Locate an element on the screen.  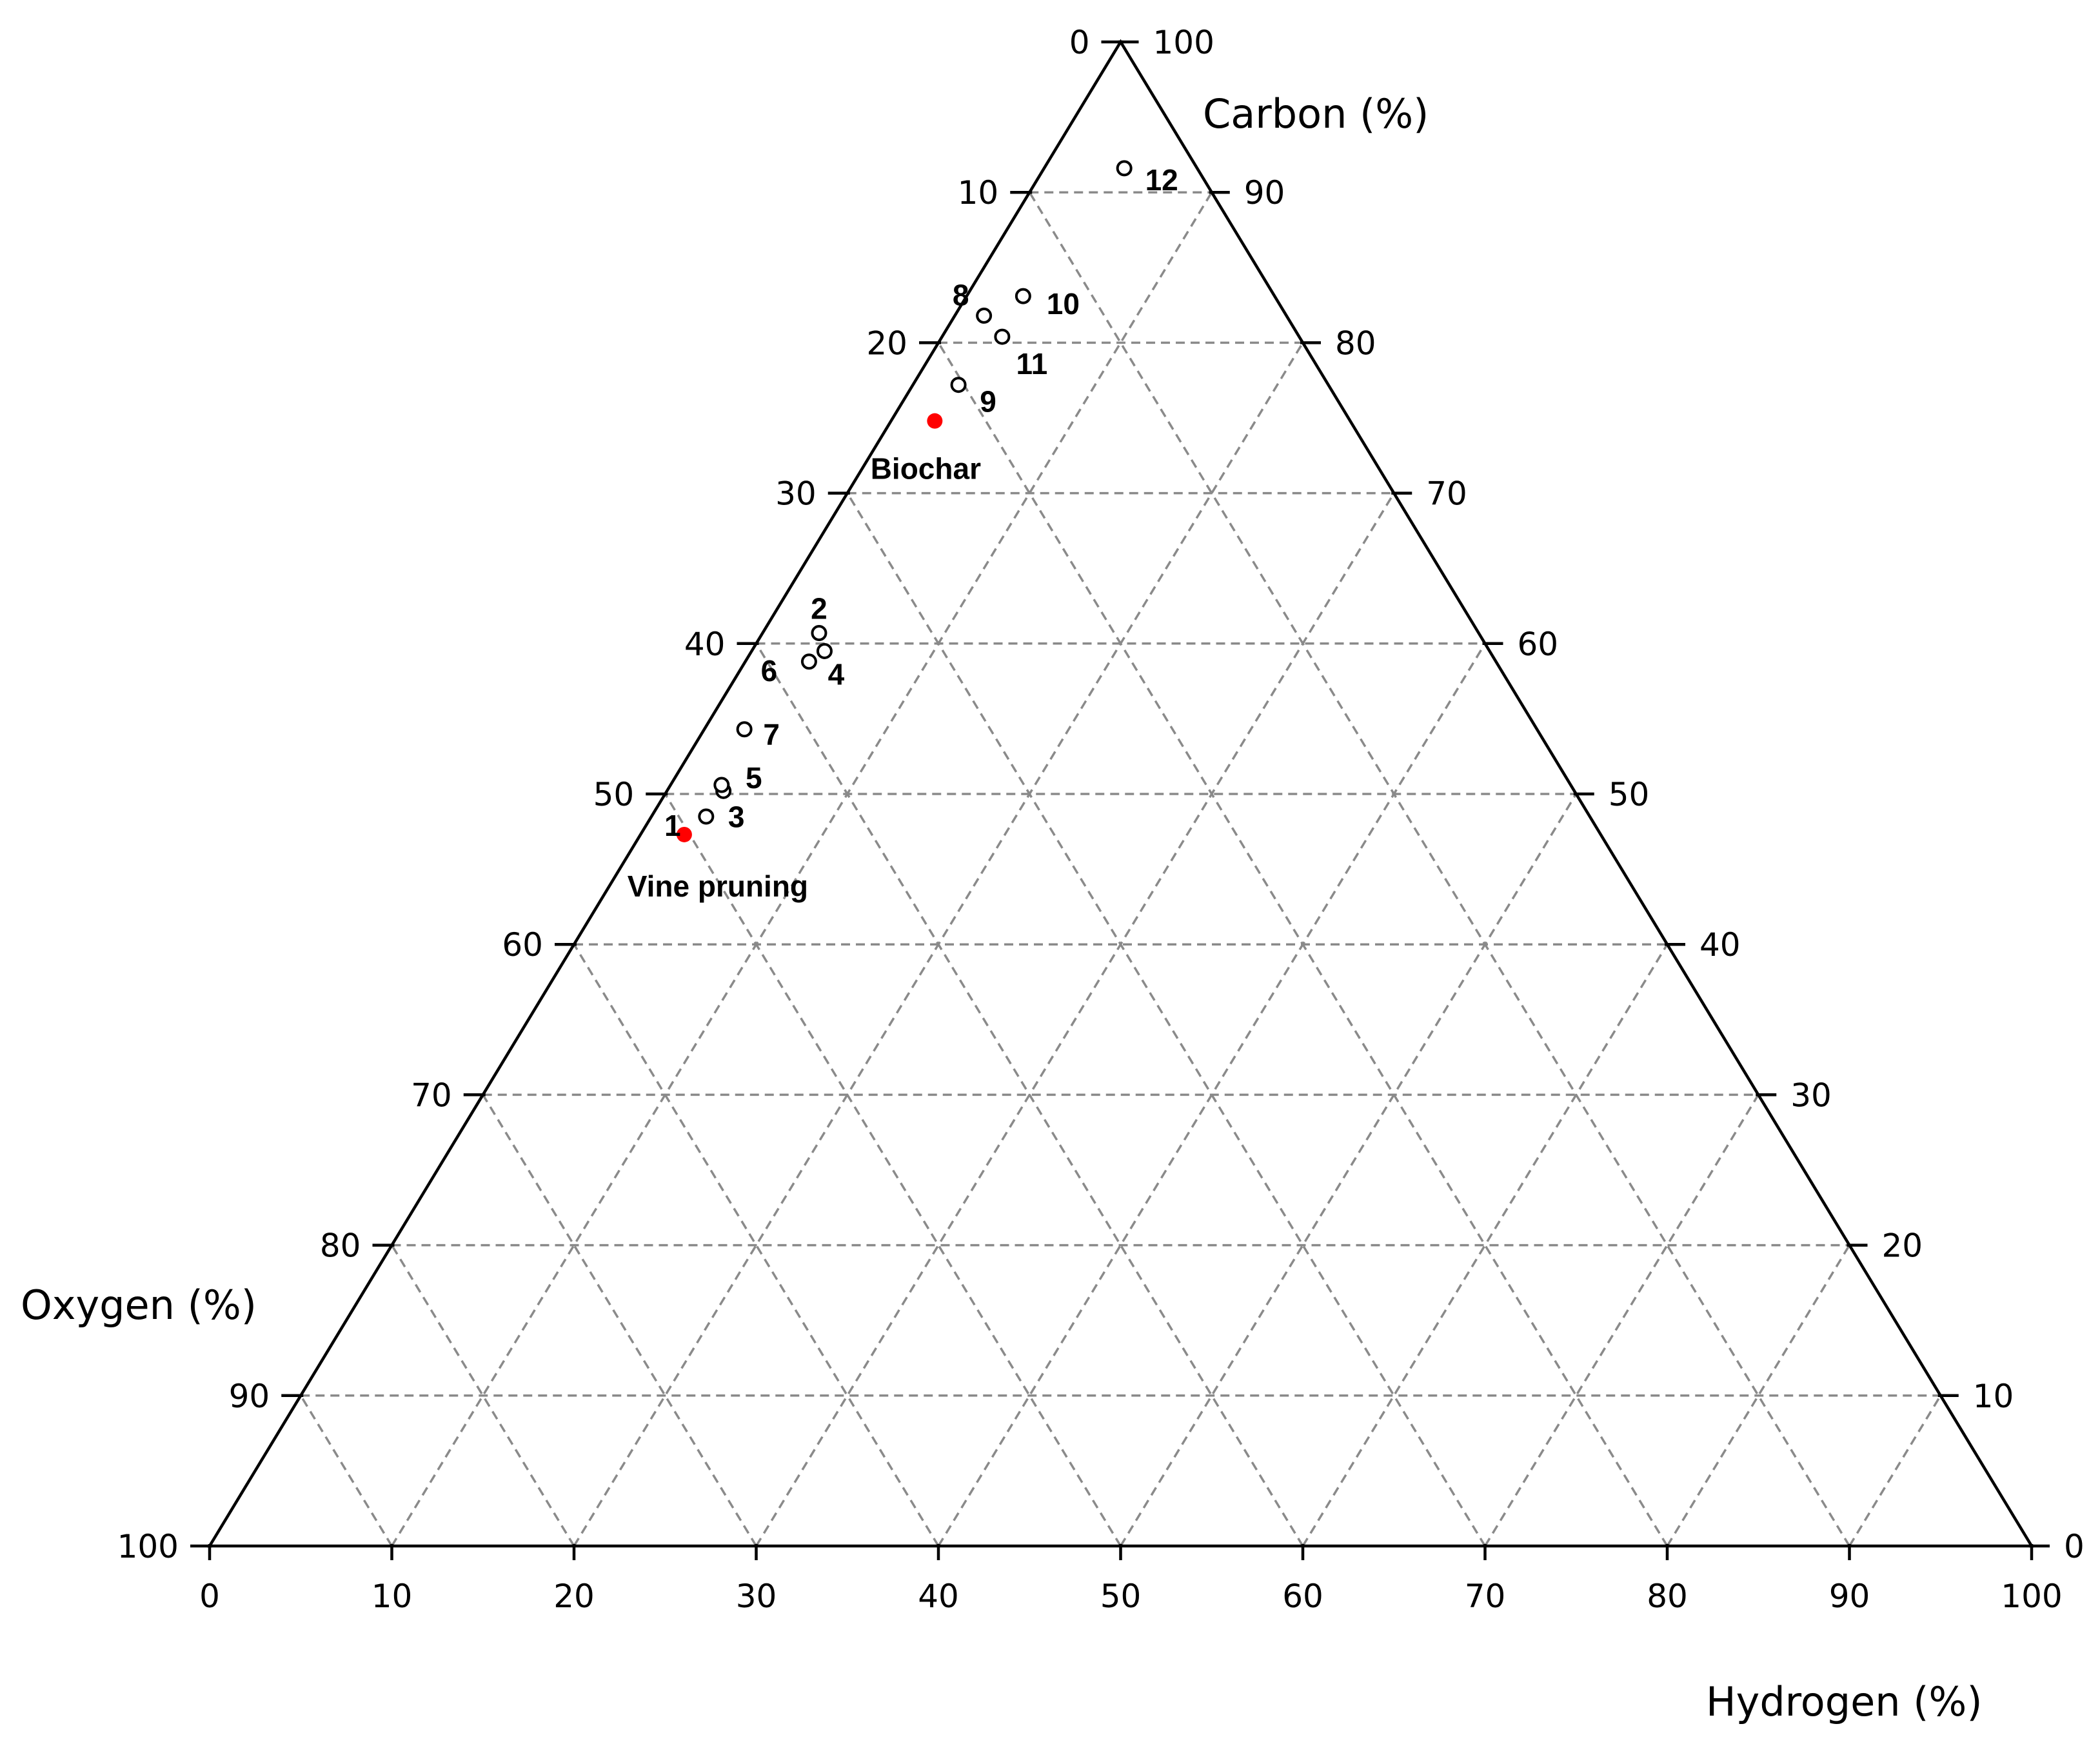
carbon-tick-label-100: 100 is located at coordinates (1183, 42).